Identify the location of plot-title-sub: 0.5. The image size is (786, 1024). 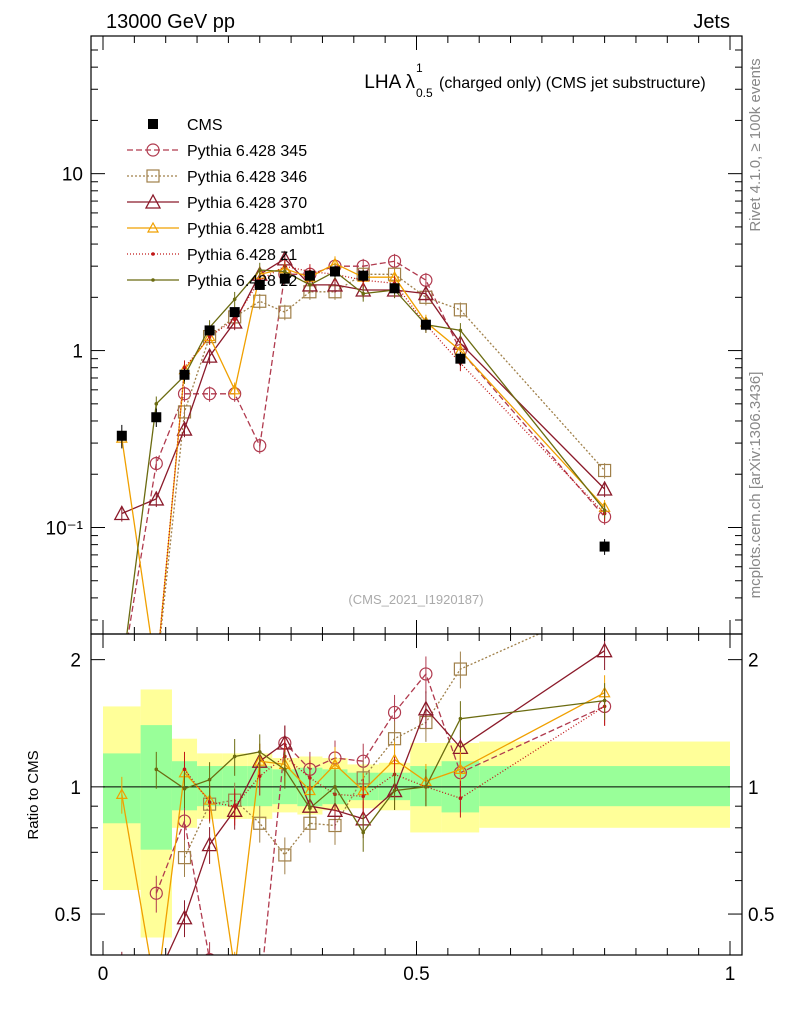
(424, 93).